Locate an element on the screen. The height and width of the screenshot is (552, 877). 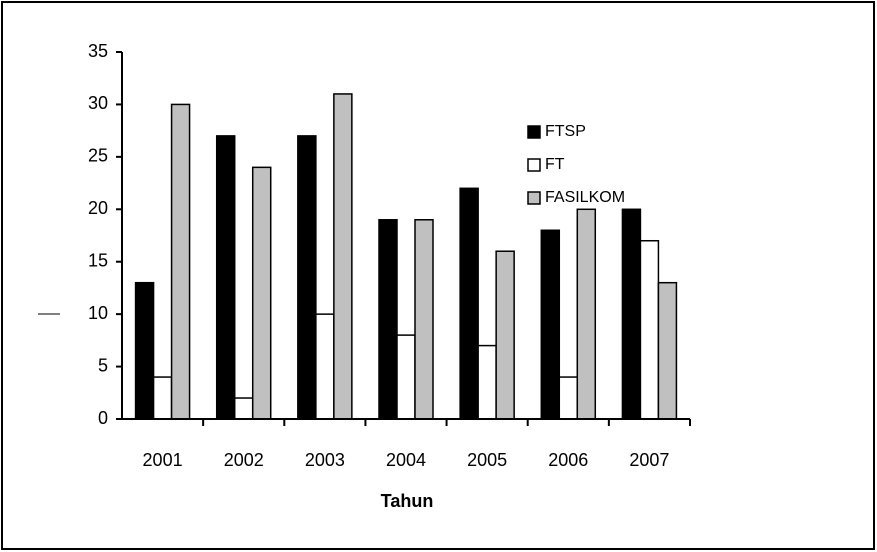
x-tick-label: 2004 is located at coordinates (406, 460).